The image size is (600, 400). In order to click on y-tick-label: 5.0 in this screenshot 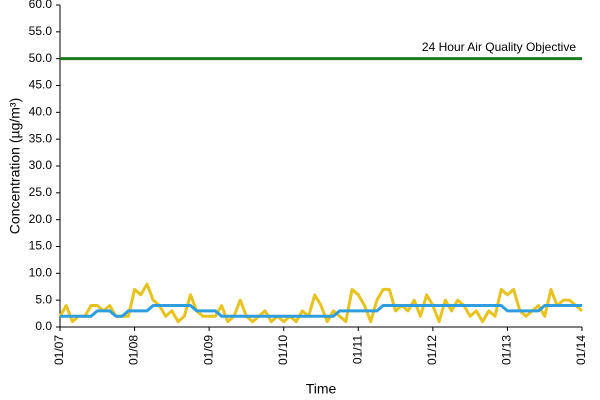, I will do `click(43, 299)`.